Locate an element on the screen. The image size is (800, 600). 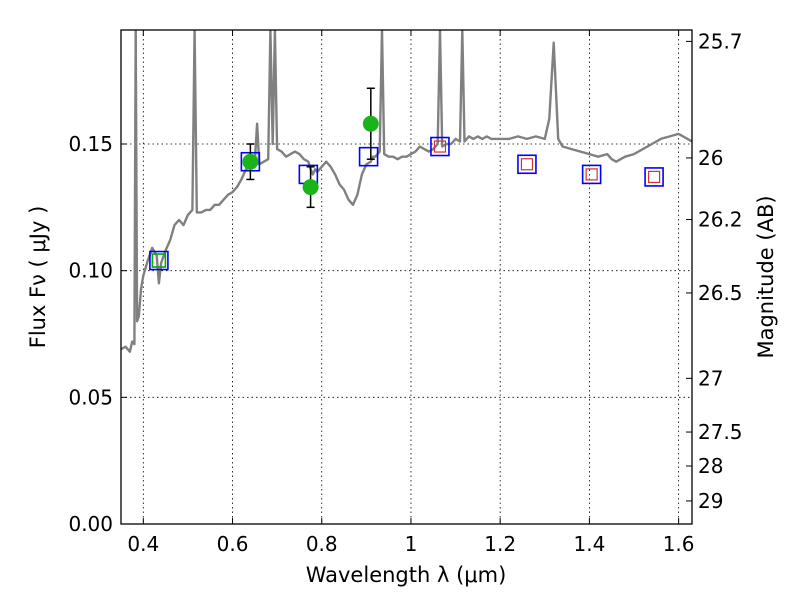
y2-tick-label: 28 is located at coordinates (710, 466).